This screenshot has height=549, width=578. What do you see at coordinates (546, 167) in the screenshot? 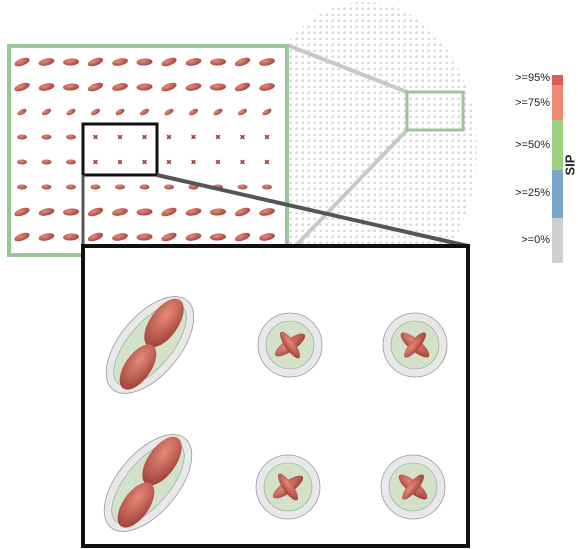
I see `colorbar: >=95% >=75% >=50% >=25% >=0% SIP` at bounding box center [546, 167].